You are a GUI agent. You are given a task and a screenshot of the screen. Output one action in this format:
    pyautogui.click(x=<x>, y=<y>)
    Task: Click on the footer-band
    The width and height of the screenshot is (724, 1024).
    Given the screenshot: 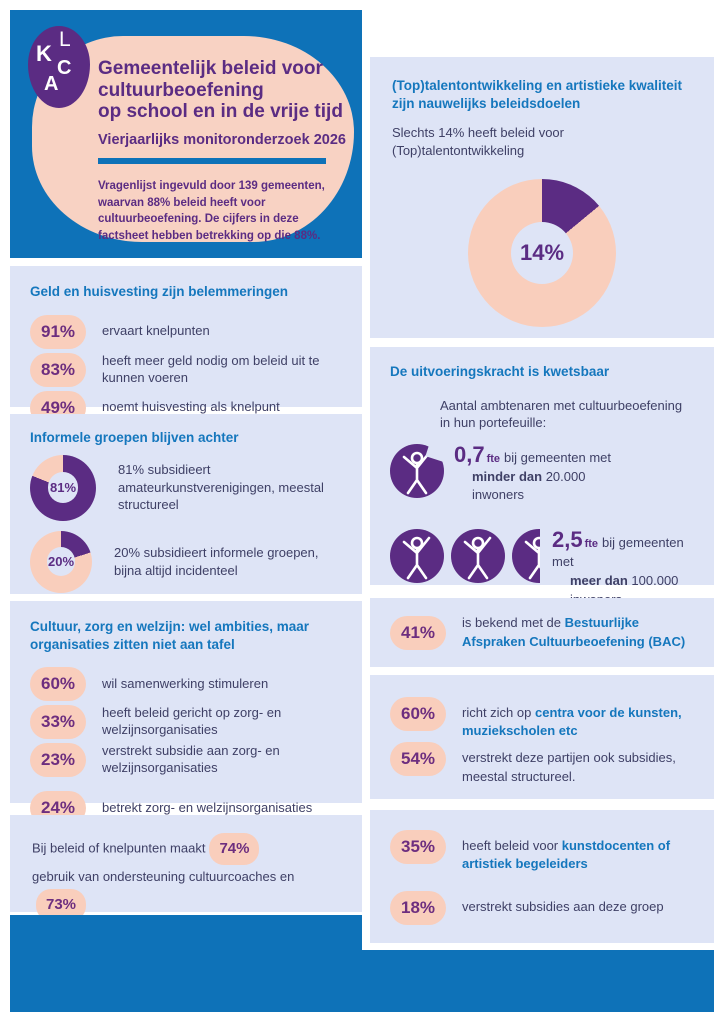 What is the action you would take?
    pyautogui.click(x=362, y=981)
    